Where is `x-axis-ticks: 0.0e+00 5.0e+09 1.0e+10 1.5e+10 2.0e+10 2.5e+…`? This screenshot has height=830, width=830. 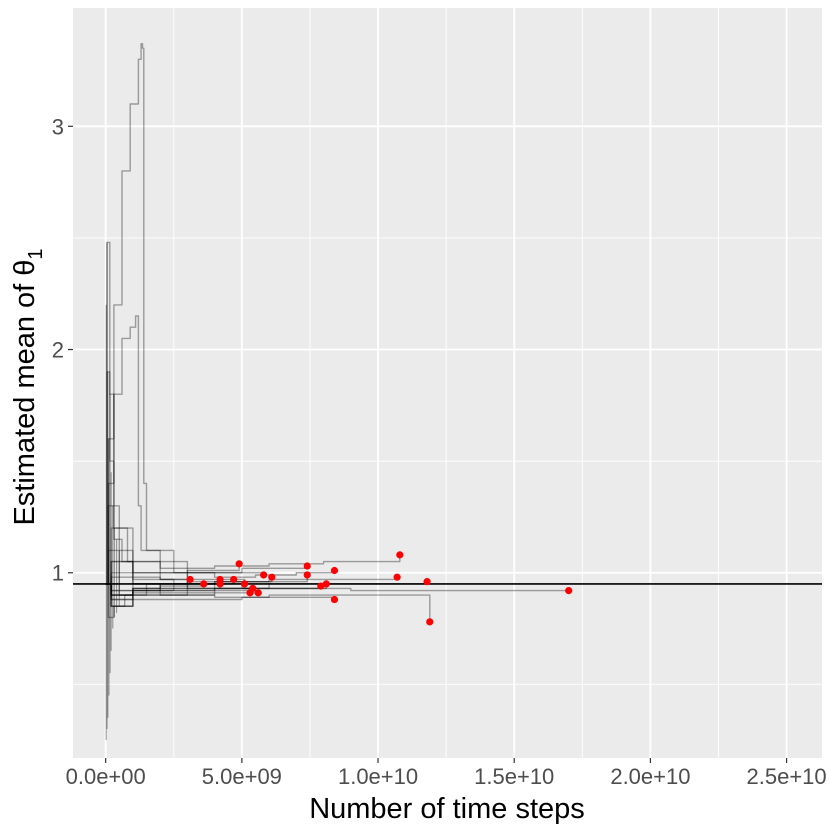 x-axis-ticks: 0.0e+00 5.0e+09 1.0e+10 1.5e+10 2.0e+10 2.5e+… is located at coordinates (446, 773).